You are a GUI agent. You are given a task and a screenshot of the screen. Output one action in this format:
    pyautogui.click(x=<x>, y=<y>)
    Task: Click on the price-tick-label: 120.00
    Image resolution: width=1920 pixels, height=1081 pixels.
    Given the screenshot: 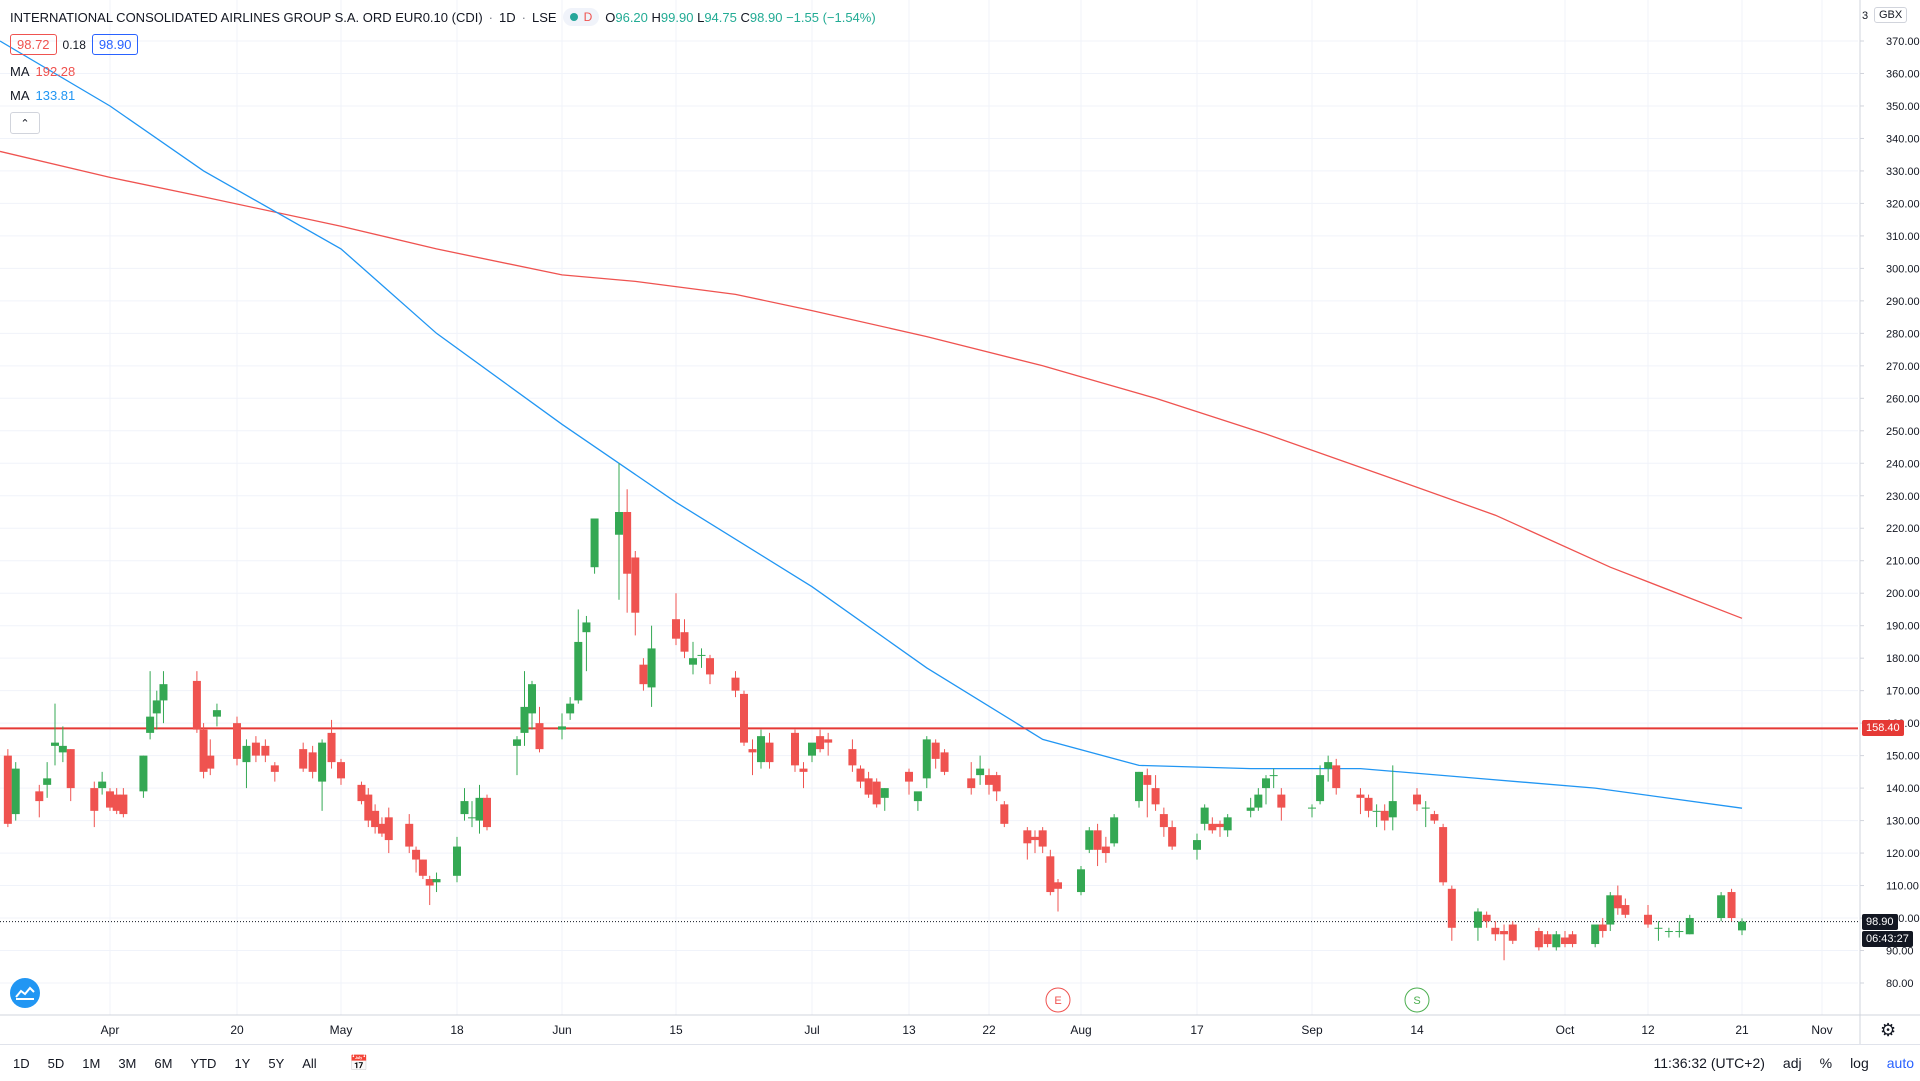 What is the action you would take?
    pyautogui.click(x=1903, y=854)
    